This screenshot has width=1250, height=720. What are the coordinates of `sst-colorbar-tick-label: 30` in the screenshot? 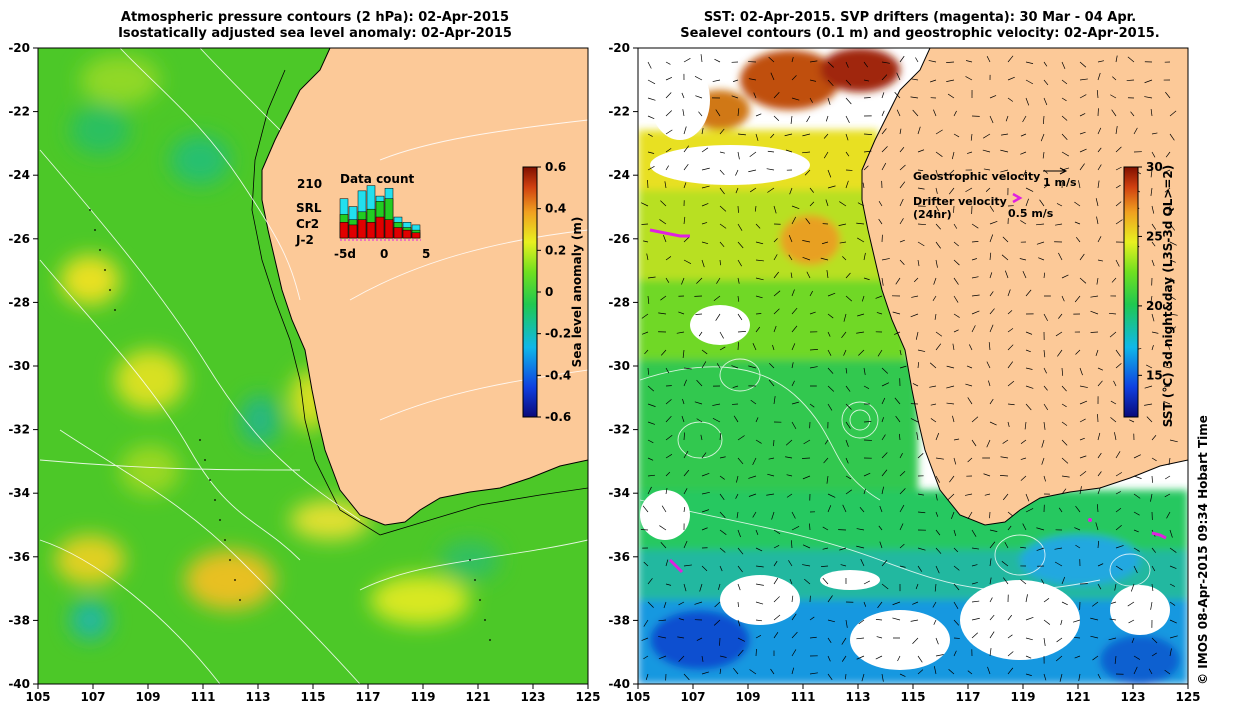 It's located at (1154, 167).